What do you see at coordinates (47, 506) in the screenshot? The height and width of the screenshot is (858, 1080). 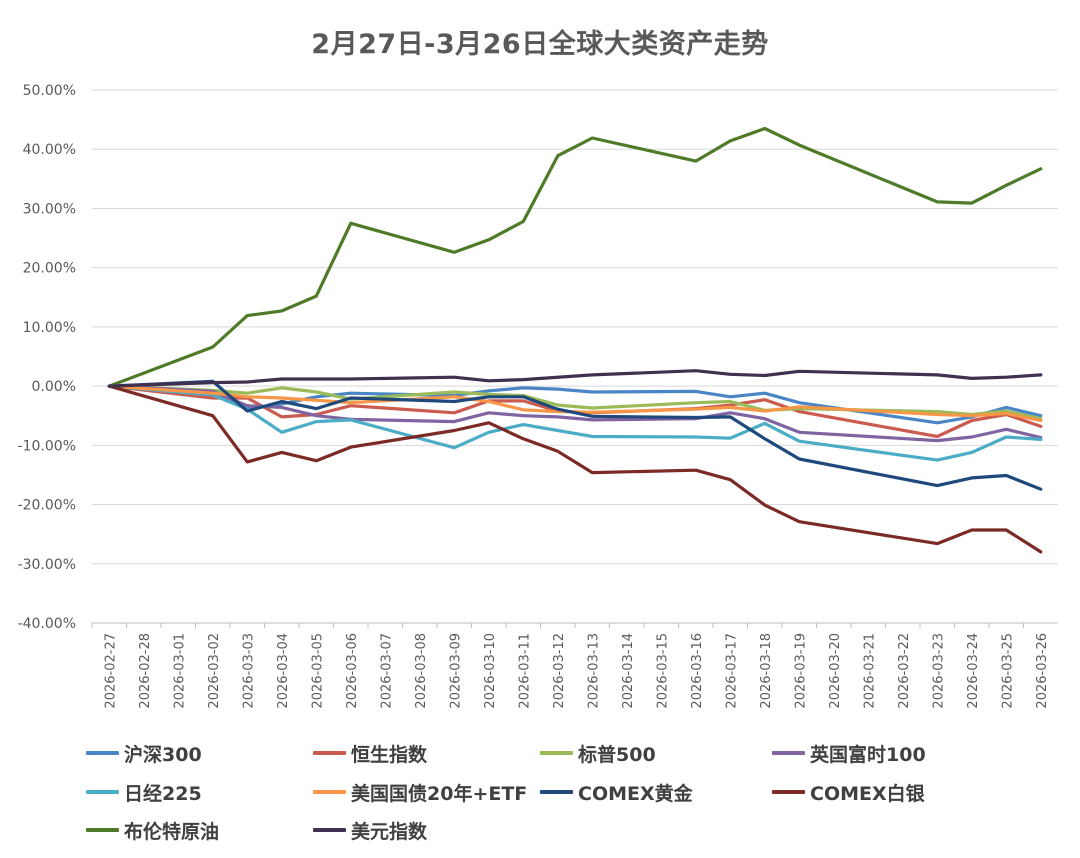 I see `y-tick-label: -20.00%` at bounding box center [47, 506].